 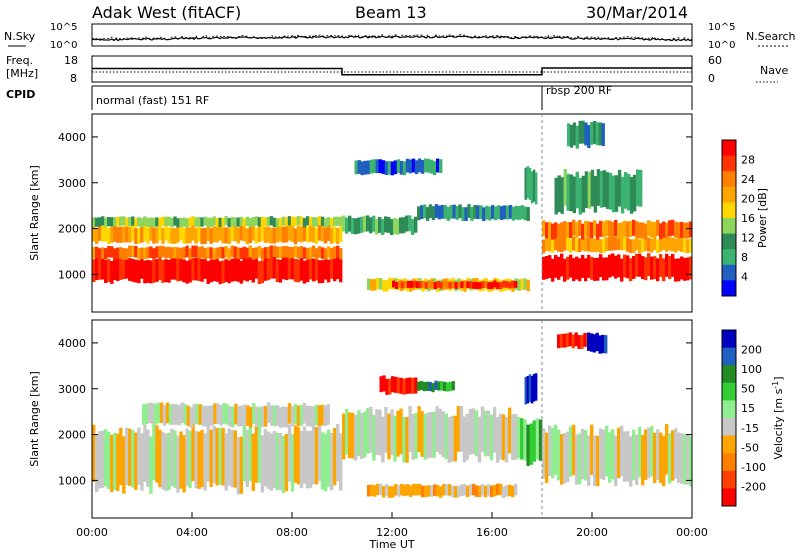 What do you see at coordinates (748, 408) in the screenshot?
I see `colorbar-tick: 15` at bounding box center [748, 408].